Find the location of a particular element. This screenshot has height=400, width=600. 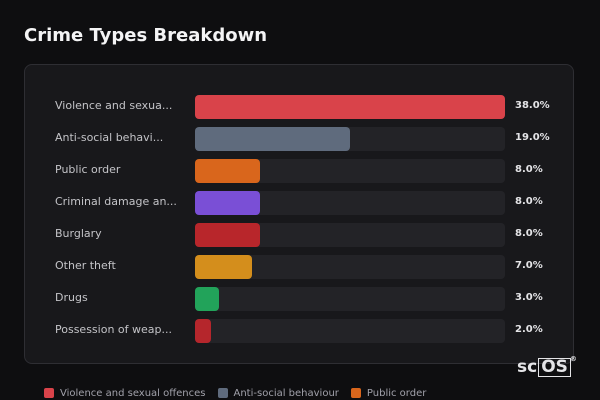

bar-row: Criminal damage an... 8.0% is located at coordinates (300, 203).